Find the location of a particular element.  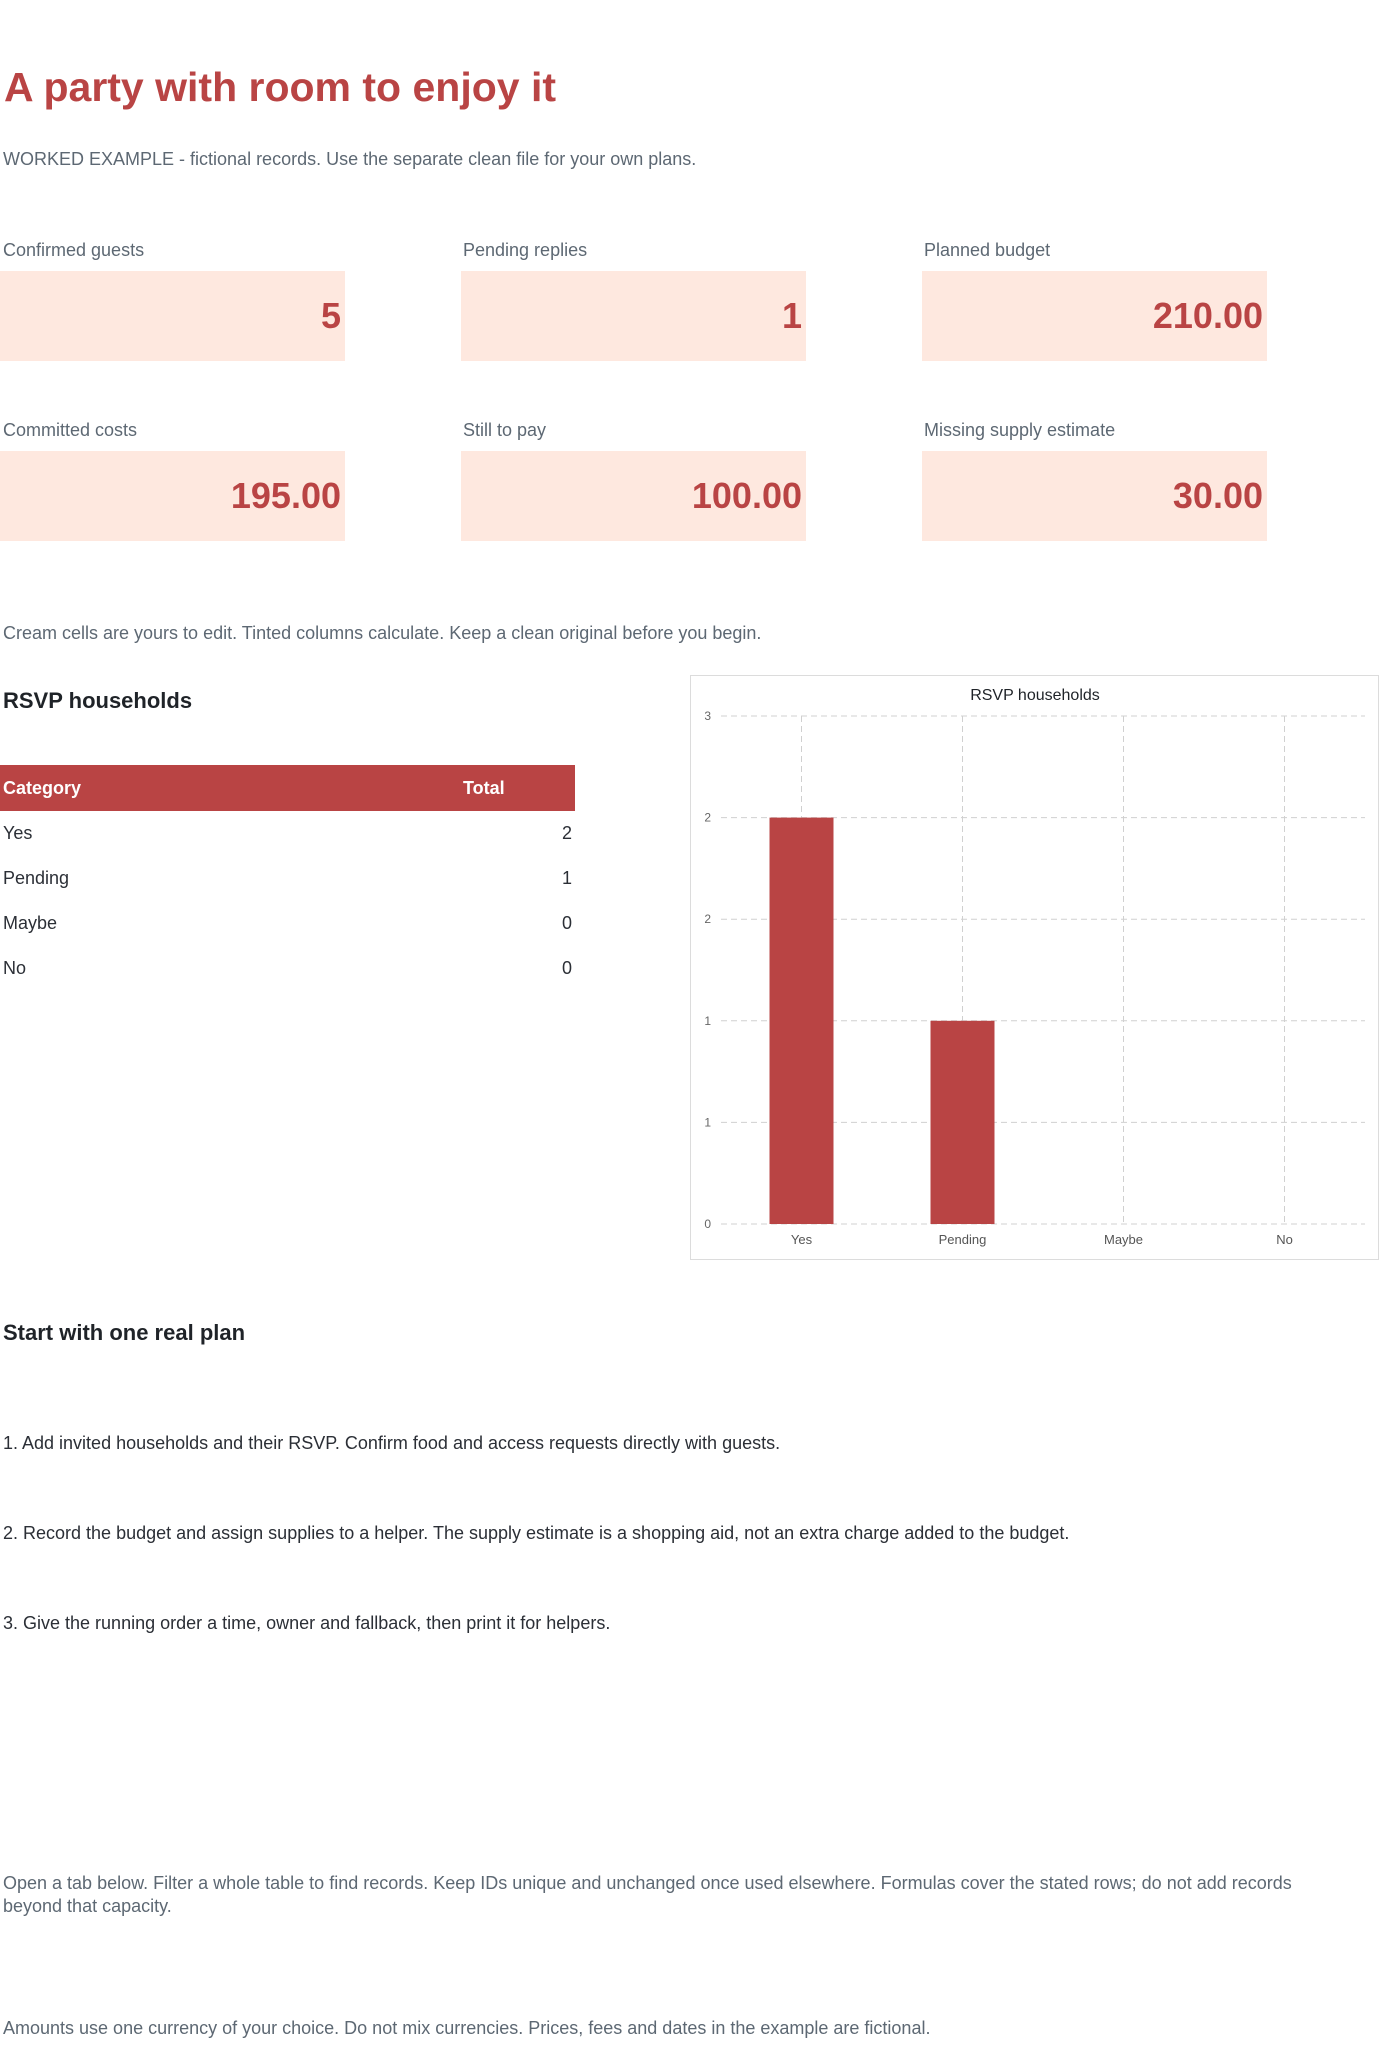

chart-title: RSVP households is located at coordinates (1035, 695).